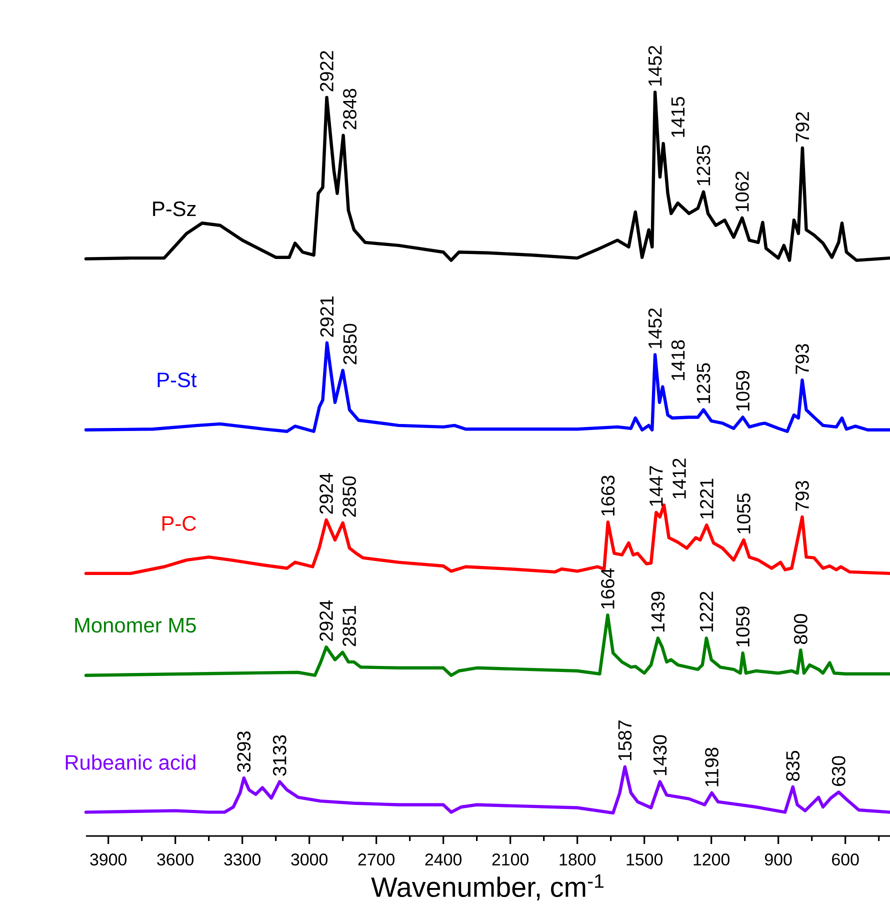  Describe the element at coordinates (801, 629) in the screenshot. I see `annotation: 800` at that location.